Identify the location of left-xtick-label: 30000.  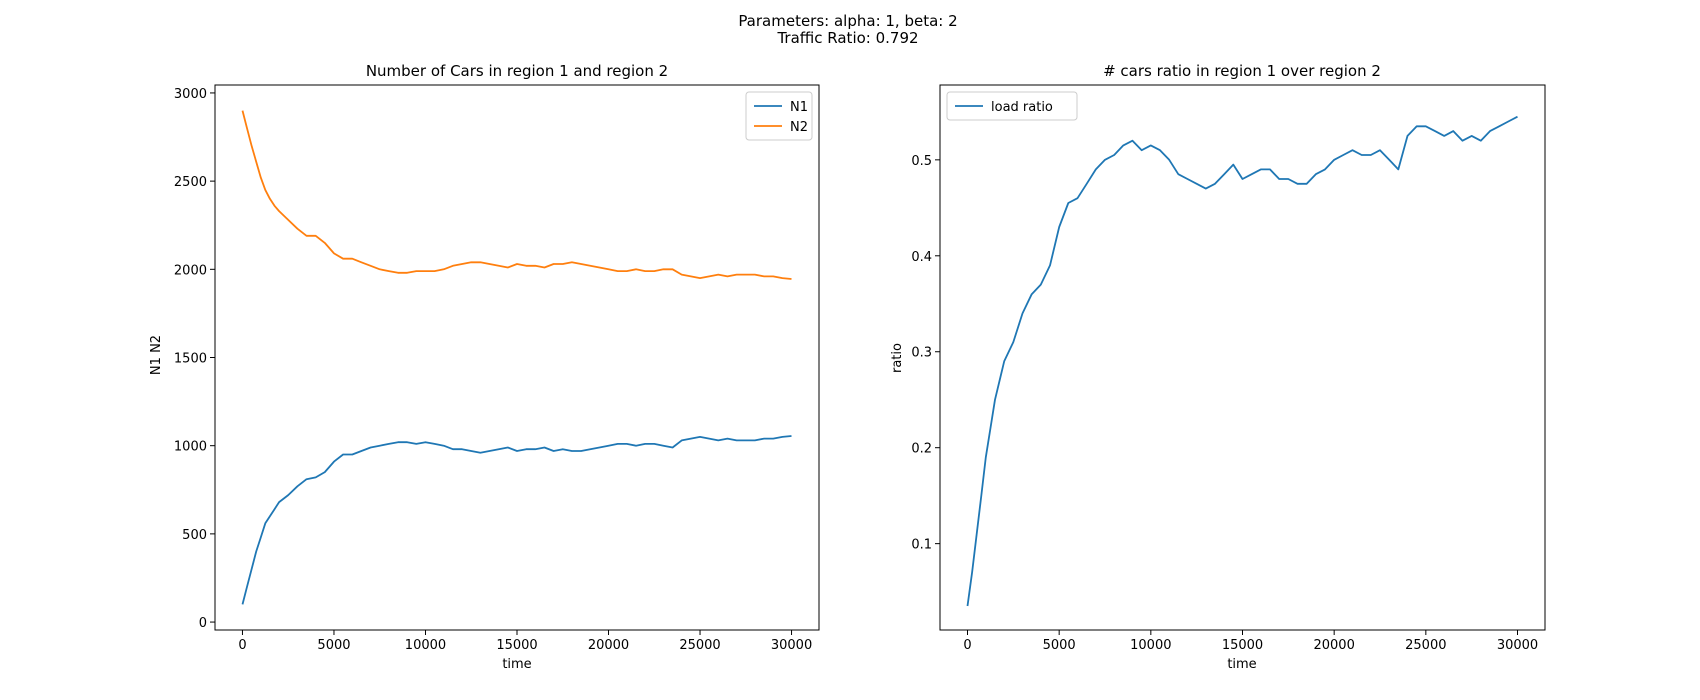
(791, 645).